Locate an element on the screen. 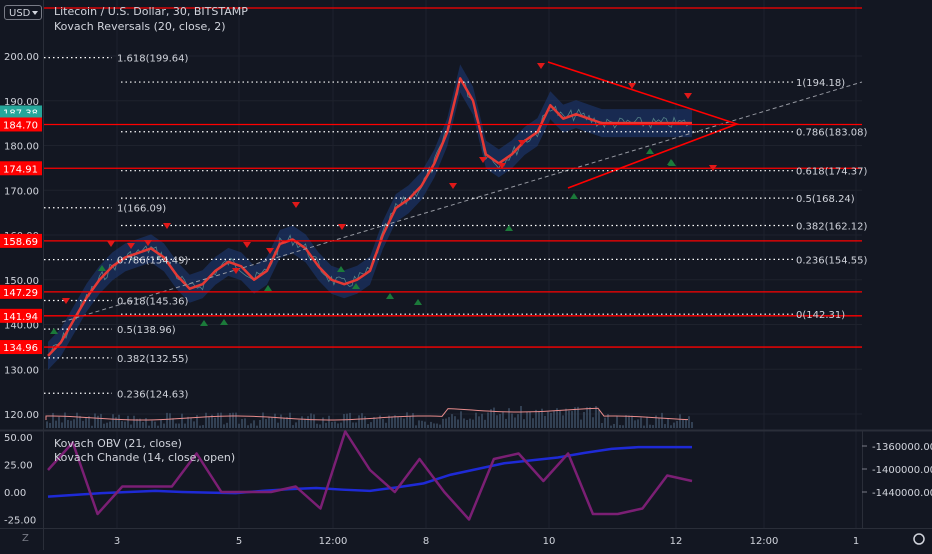 The height and width of the screenshot is (554, 932). lower-right-tick: -1360000.00 is located at coordinates (902, 447).